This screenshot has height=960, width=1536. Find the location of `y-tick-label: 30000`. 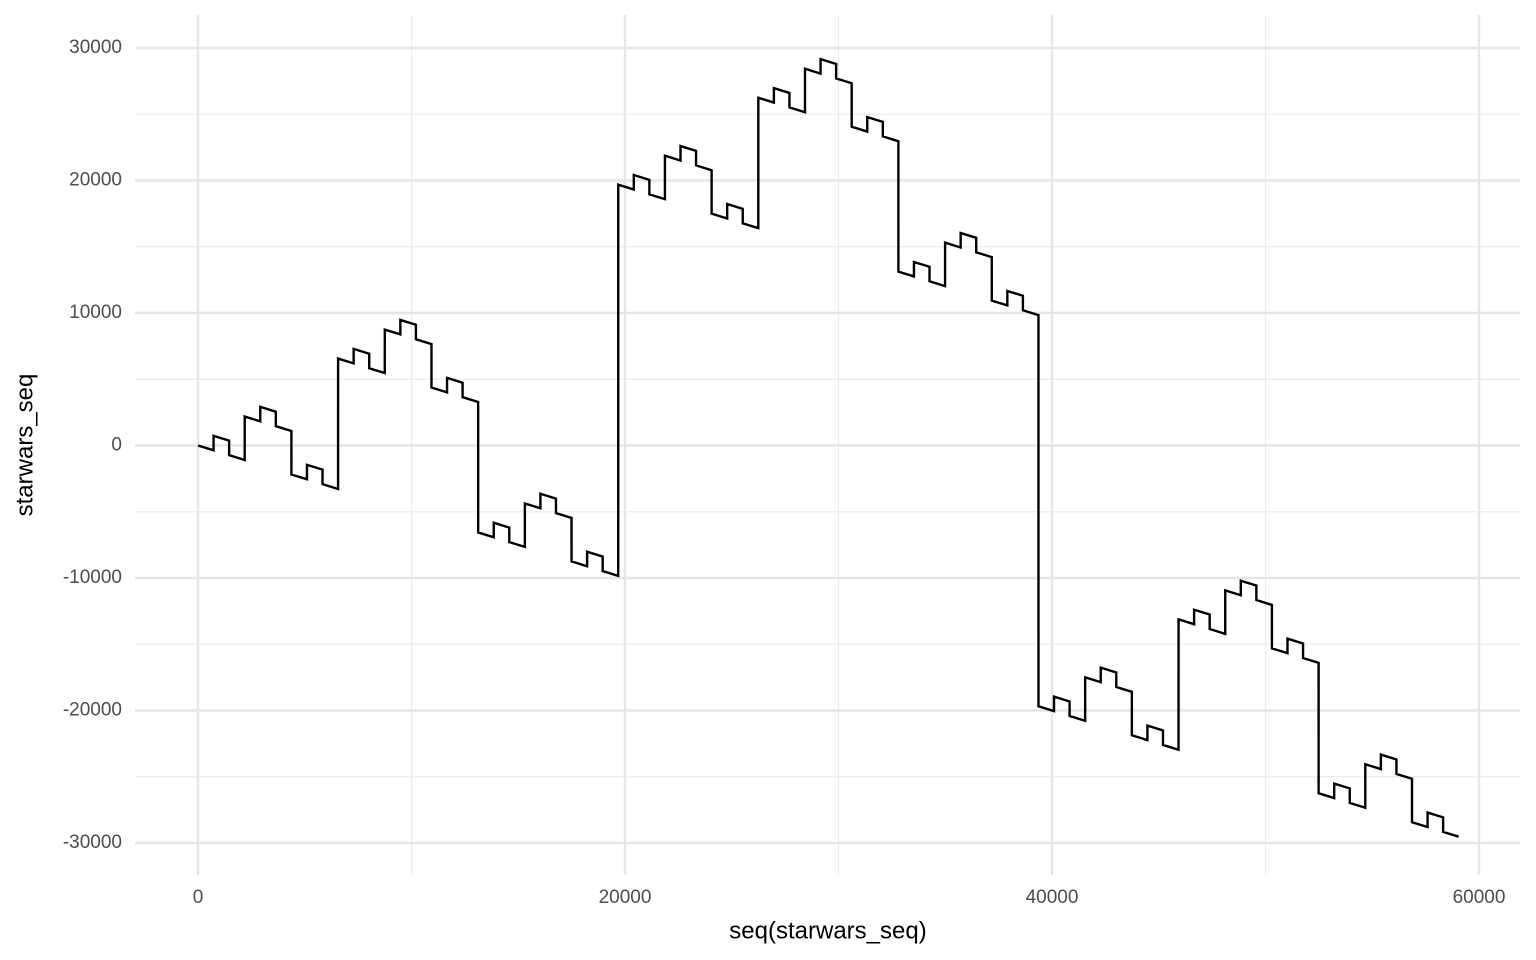

y-tick-label: 30000 is located at coordinates (95, 47).